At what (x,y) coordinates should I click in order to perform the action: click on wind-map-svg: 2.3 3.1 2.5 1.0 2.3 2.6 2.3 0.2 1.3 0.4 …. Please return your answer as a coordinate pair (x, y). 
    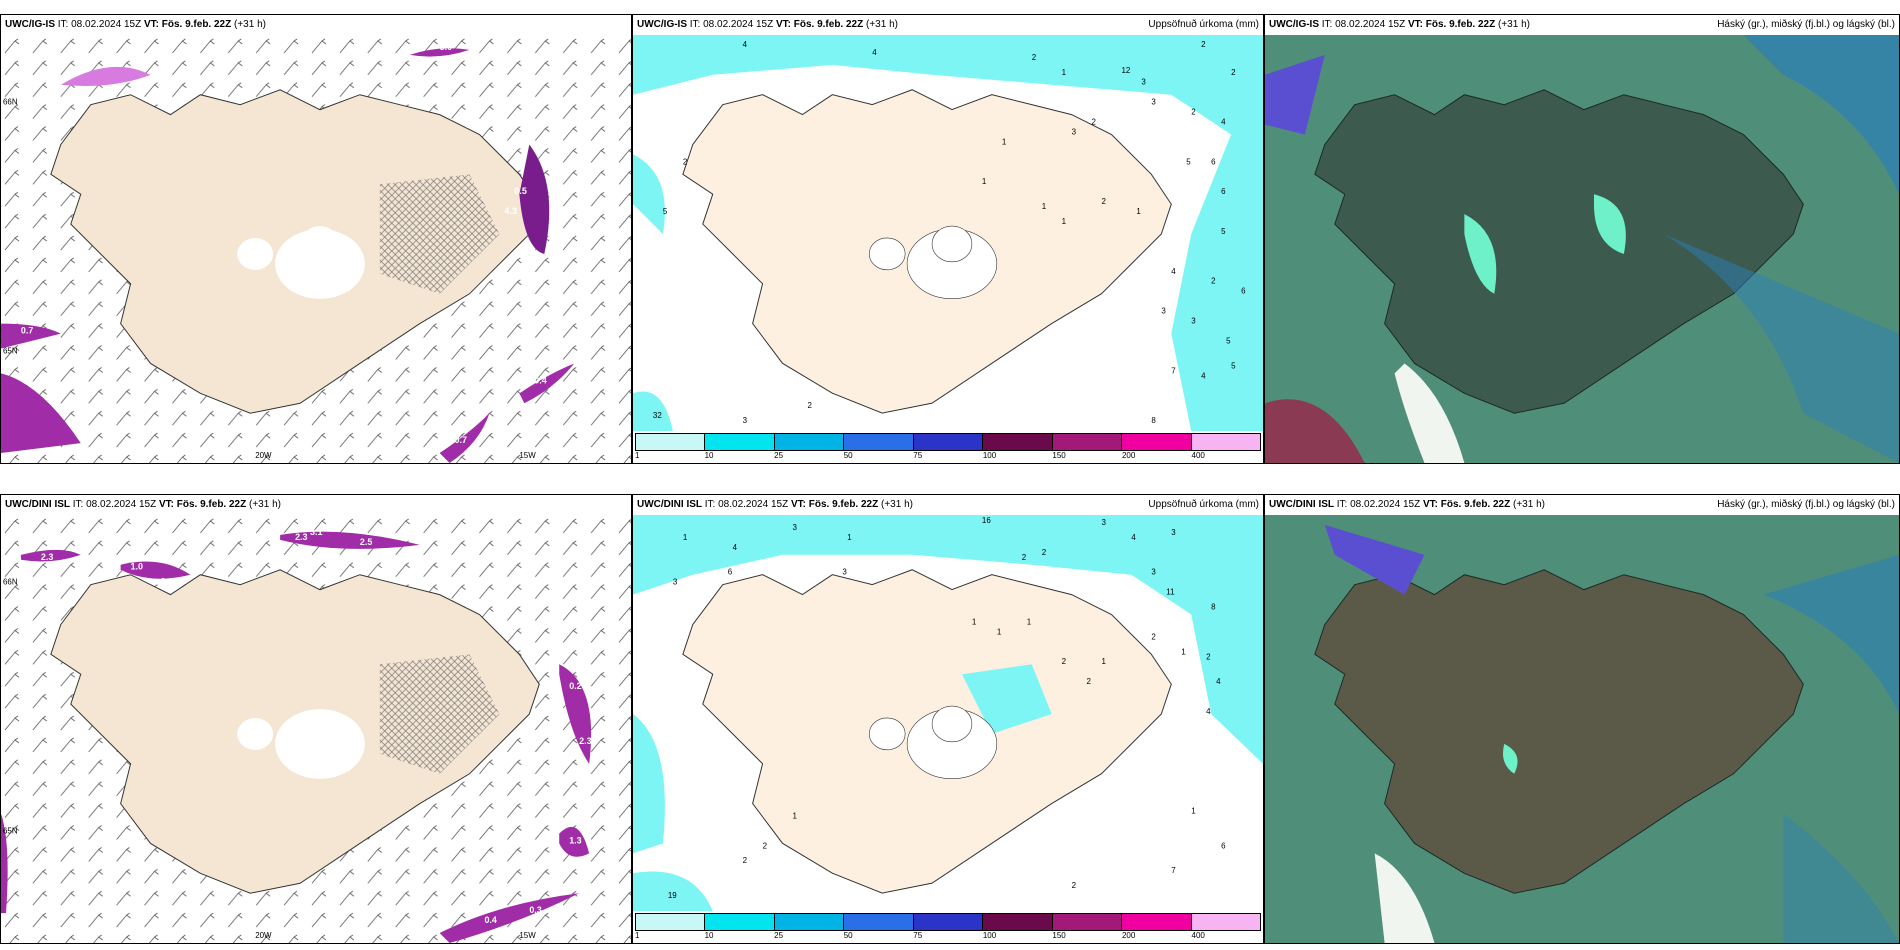
    Looking at the image, I should click on (316, 729).